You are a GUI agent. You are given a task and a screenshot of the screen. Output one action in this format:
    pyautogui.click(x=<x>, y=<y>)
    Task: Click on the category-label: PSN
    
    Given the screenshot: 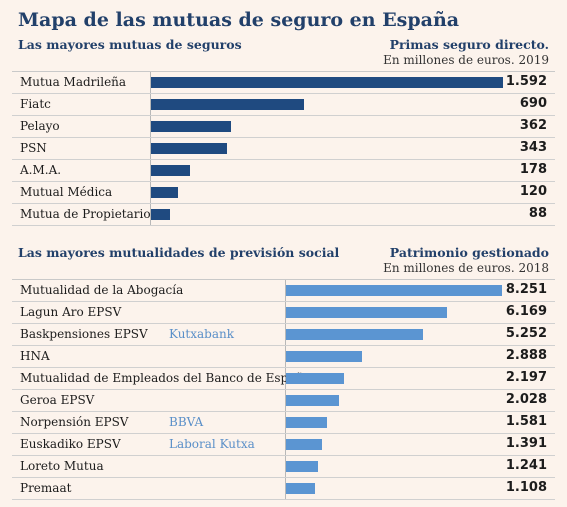 What is the action you would take?
    pyautogui.click(x=33, y=148)
    